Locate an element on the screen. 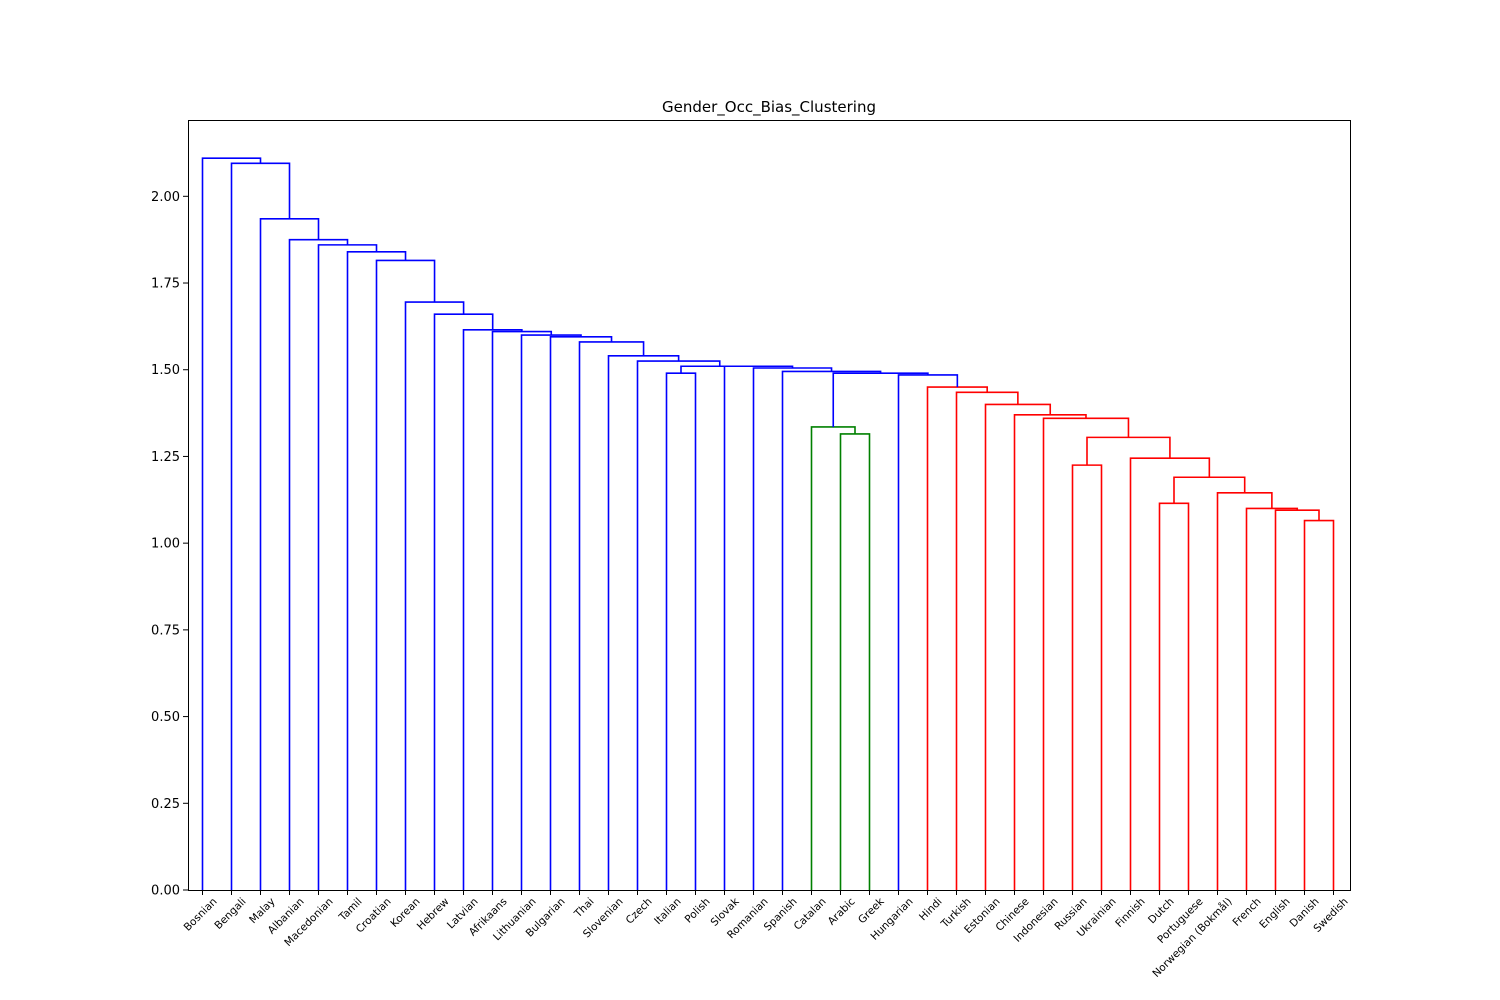  leaf-label: Bosnian is located at coordinates (201, 915).